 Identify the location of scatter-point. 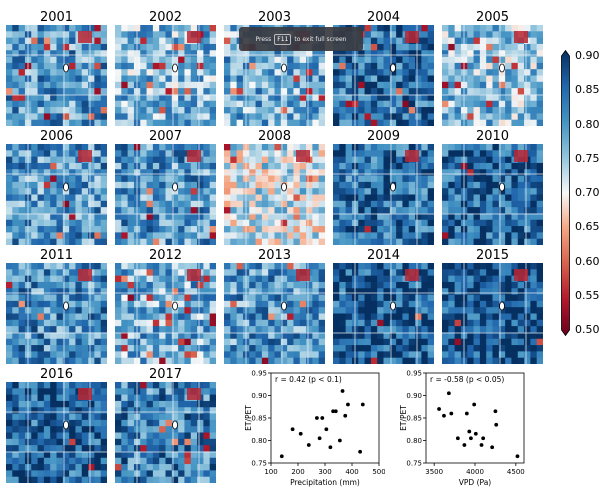
(333, 411).